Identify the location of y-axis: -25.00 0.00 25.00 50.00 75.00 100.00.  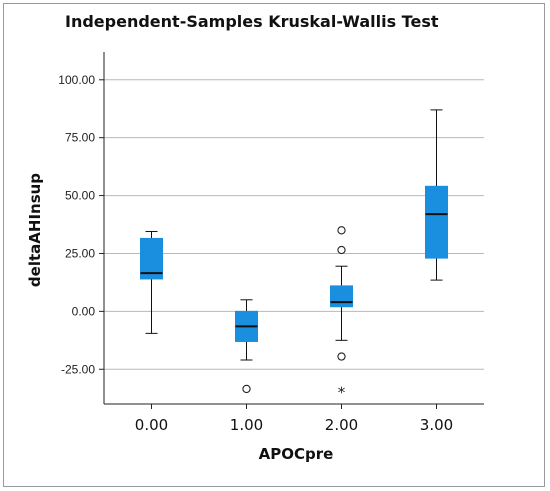
(81, 228).